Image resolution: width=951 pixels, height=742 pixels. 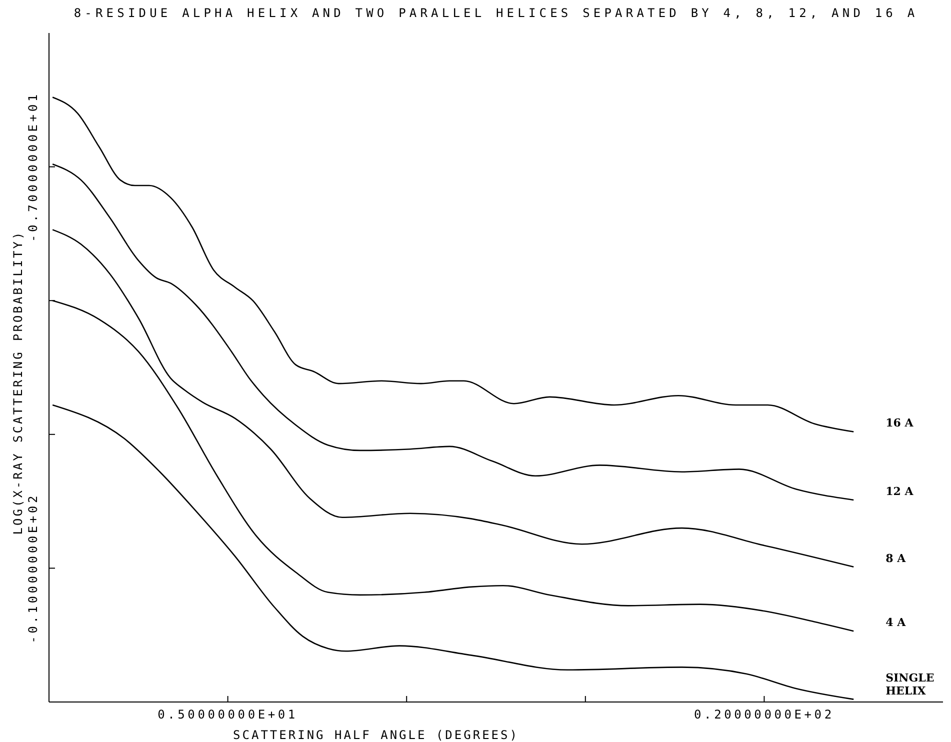 What do you see at coordinates (228, 715) in the screenshot?
I see `x-tick-label: 0.50000000E+01` at bounding box center [228, 715].